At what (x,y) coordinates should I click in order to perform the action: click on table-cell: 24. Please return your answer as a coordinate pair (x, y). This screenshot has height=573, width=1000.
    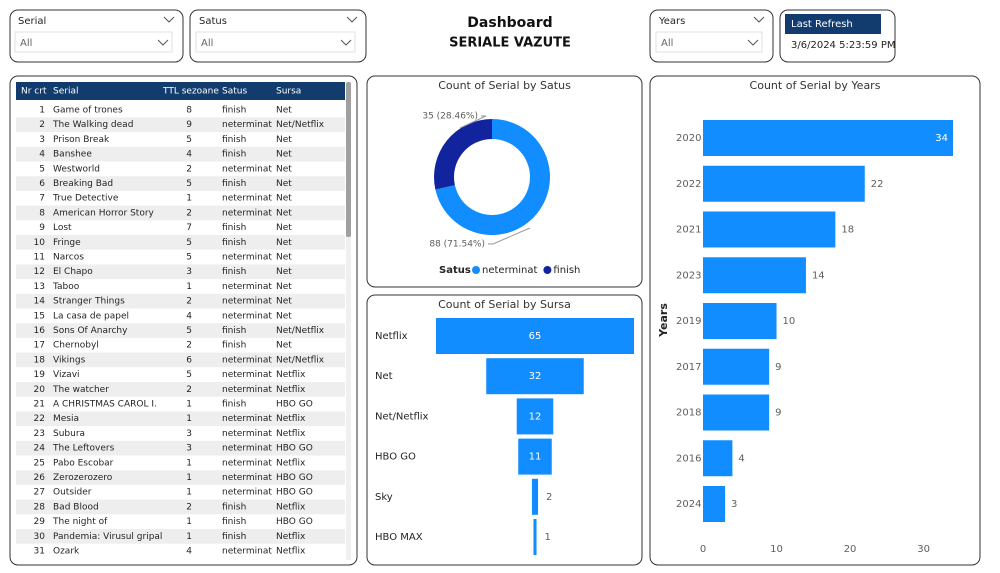
    Looking at the image, I should click on (40, 449).